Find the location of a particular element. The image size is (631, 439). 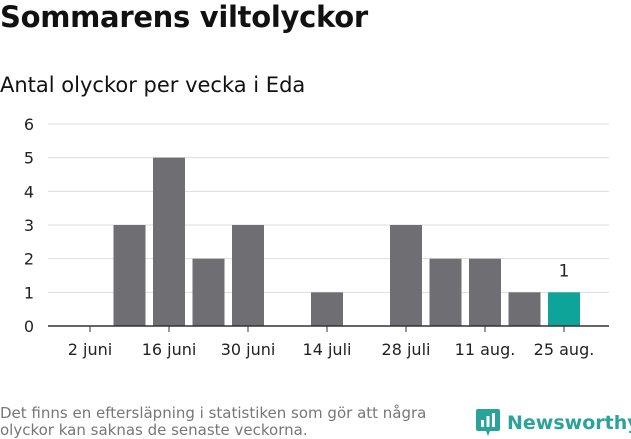

chart-subtitle: Antal olyckor per vecka i Eda is located at coordinates (153, 85).